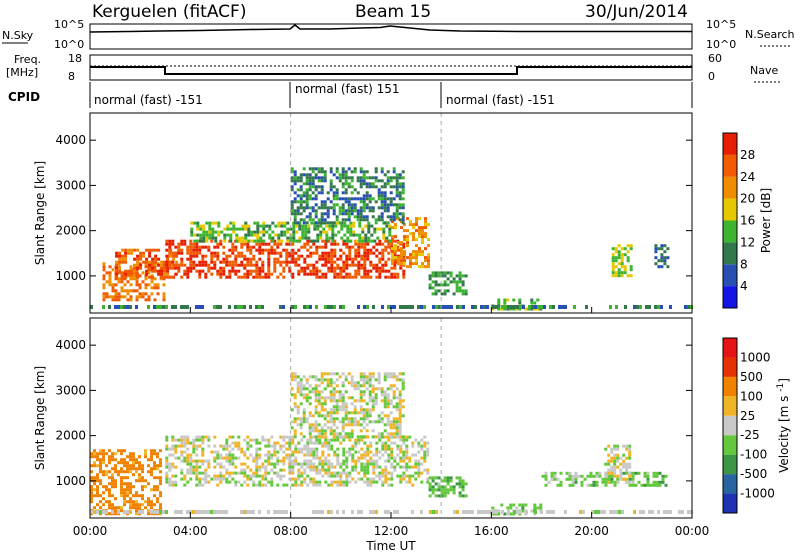 The width and height of the screenshot is (800, 554). Describe the element at coordinates (148, 100) in the screenshot. I see `cpid-segment-1: normal (fast) -151` at that location.